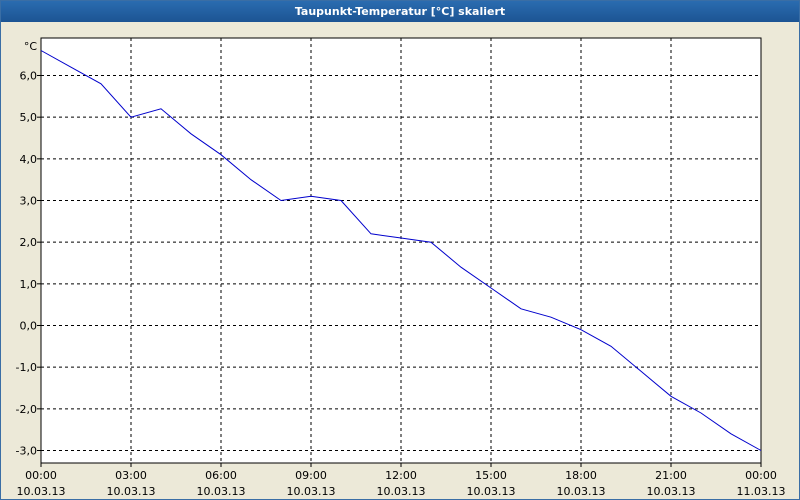 The image size is (800, 500). What do you see at coordinates (29, 76) in the screenshot?
I see `y-tick-label: 6,0` at bounding box center [29, 76].